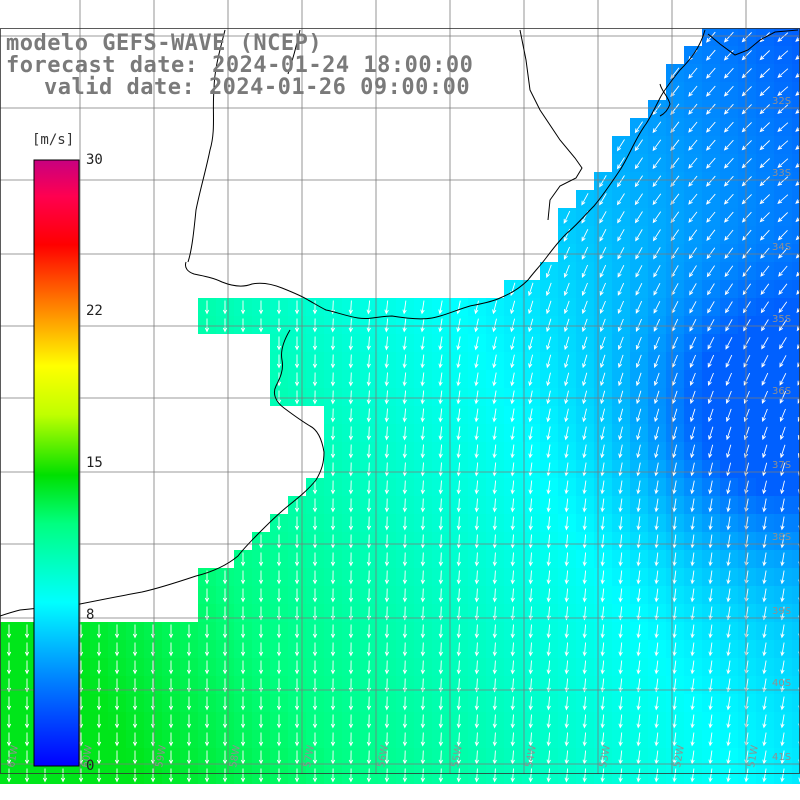 This screenshot has height=800, width=800. Describe the element at coordinates (94, 463) in the screenshot. I see `colorbar-tick-15: 15` at that location.